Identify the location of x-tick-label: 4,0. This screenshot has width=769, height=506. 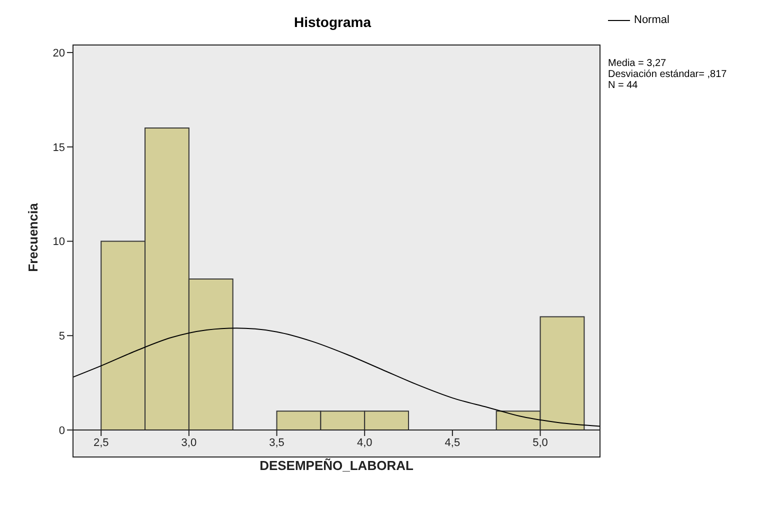
(364, 442).